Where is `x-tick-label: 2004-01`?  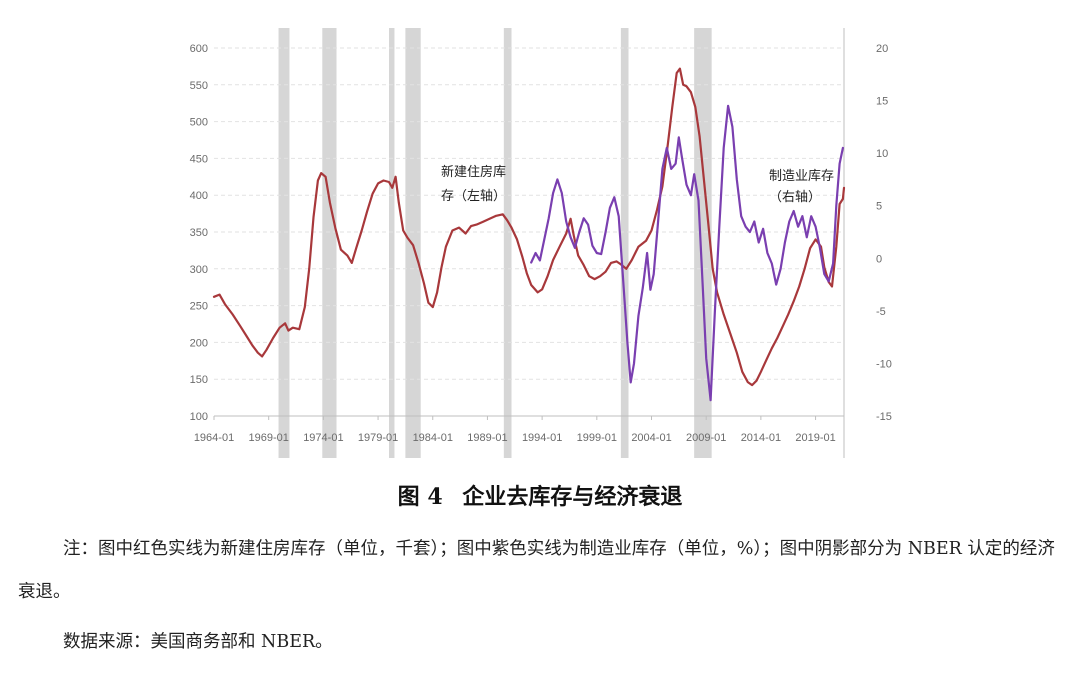
x-tick-label: 2004-01 is located at coordinates (651, 438).